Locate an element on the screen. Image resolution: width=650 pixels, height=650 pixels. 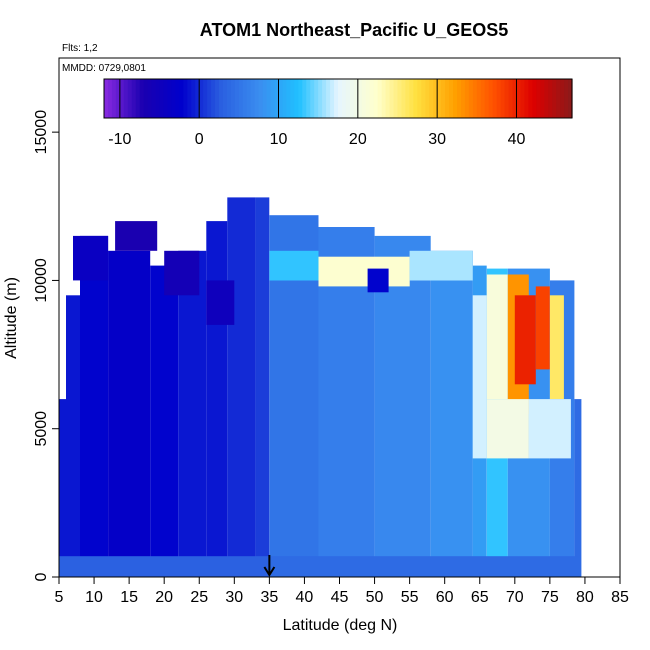
x-tick-label: 20 is located at coordinates (164, 597).